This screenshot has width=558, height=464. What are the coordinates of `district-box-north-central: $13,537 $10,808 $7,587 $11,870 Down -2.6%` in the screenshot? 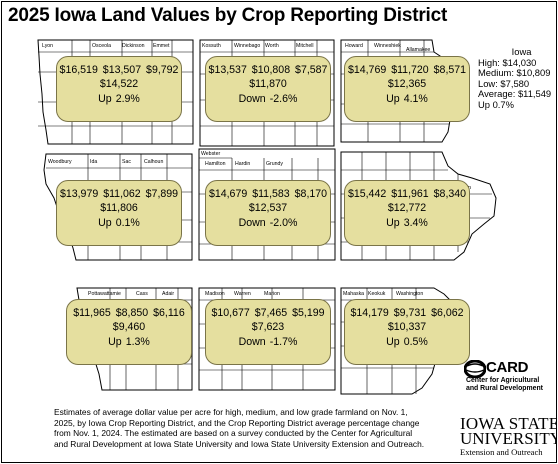 It's located at (268, 89).